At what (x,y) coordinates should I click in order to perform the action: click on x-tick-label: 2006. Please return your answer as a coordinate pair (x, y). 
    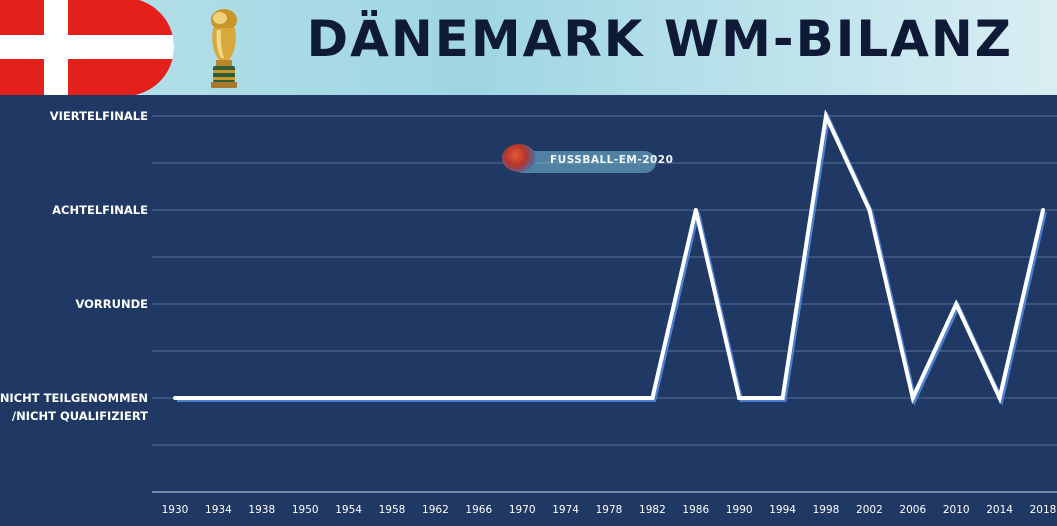
    Looking at the image, I should click on (912, 510).